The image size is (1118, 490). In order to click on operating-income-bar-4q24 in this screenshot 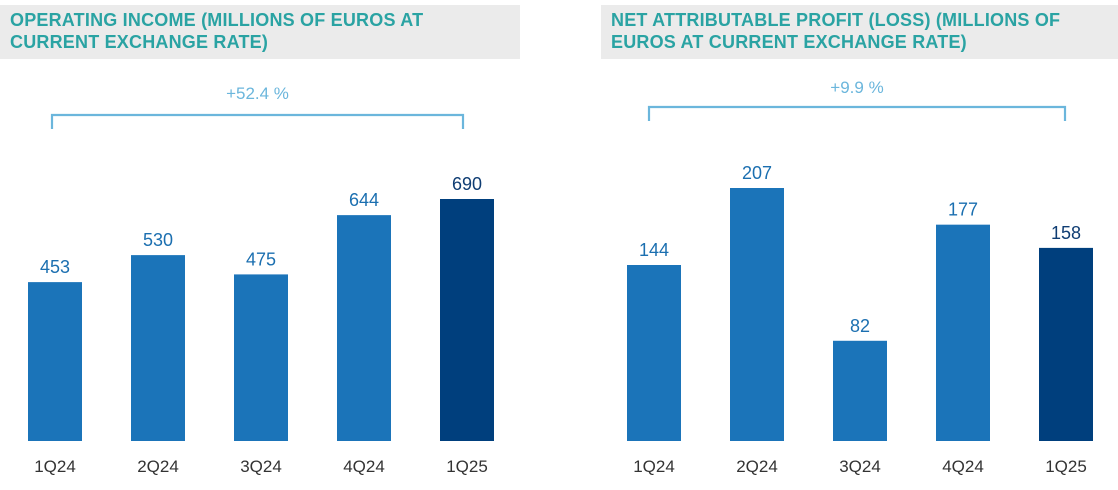, I will do `click(364, 328)`.